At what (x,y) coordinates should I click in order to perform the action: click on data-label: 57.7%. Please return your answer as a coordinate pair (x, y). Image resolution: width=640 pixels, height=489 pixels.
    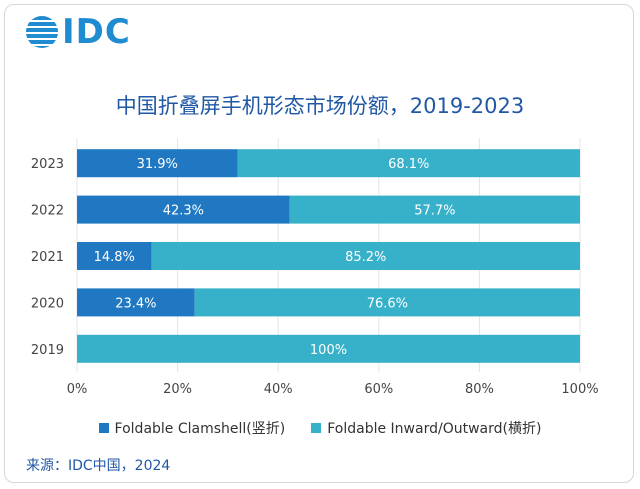
    Looking at the image, I should click on (434, 211).